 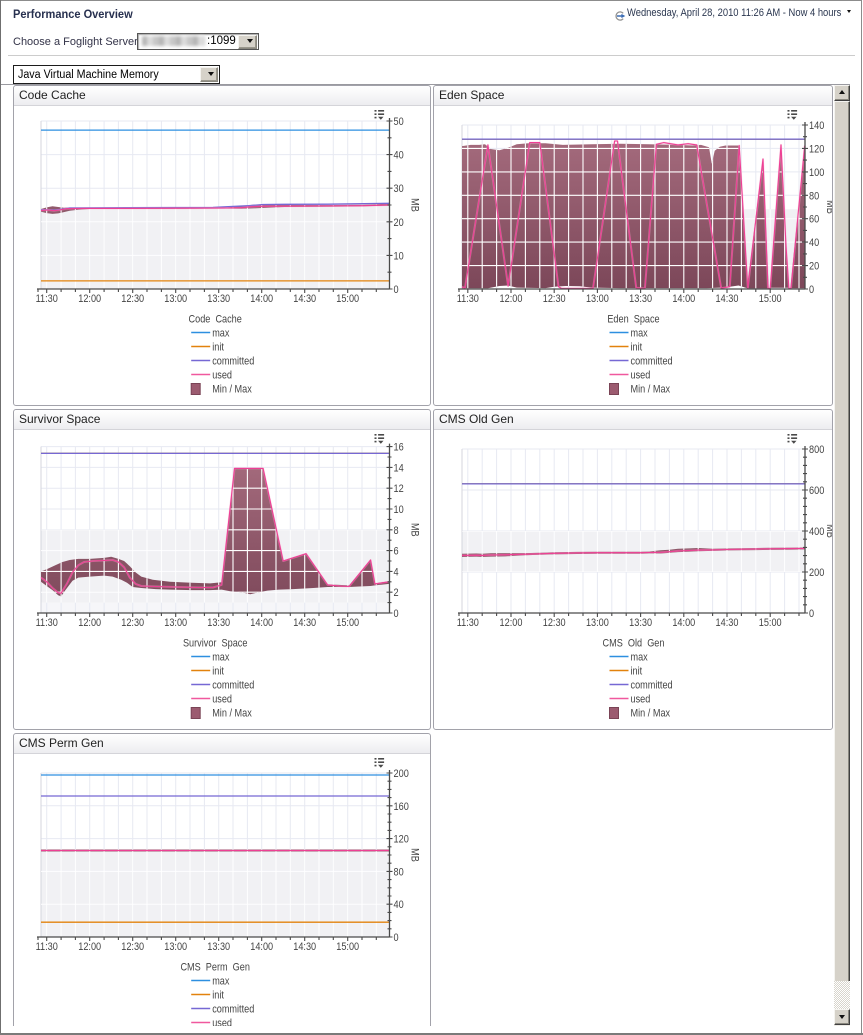 What do you see at coordinates (399, 256) in the screenshot?
I see `svg-text: 10` at bounding box center [399, 256].